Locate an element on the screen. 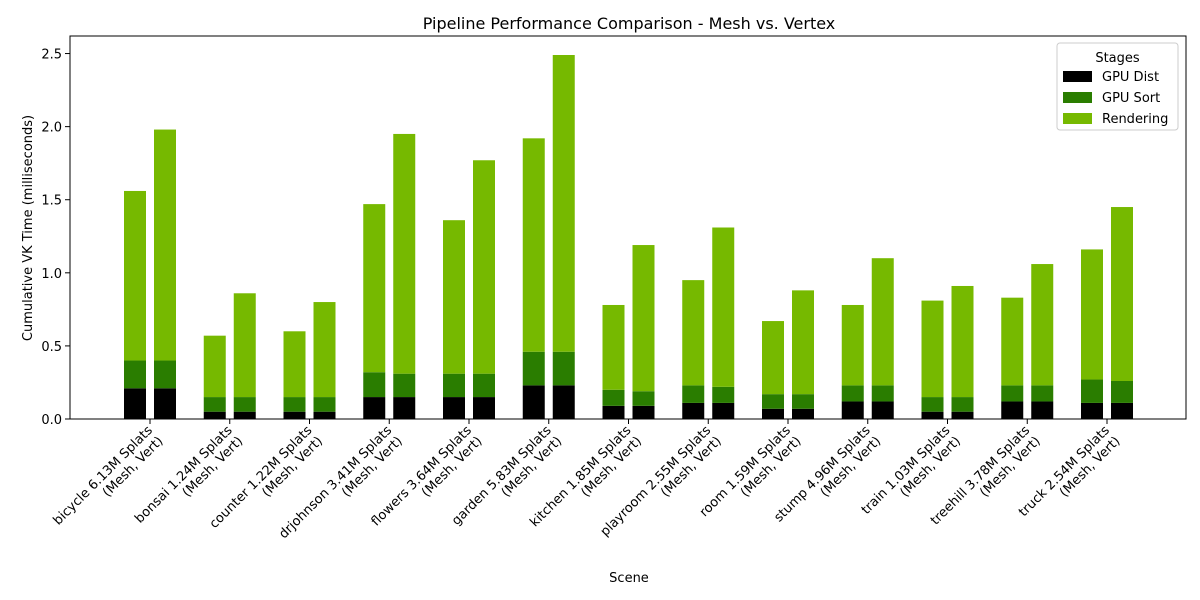 The width and height of the screenshot is (1200, 600). legend-label: GPU Dist is located at coordinates (1130, 77).